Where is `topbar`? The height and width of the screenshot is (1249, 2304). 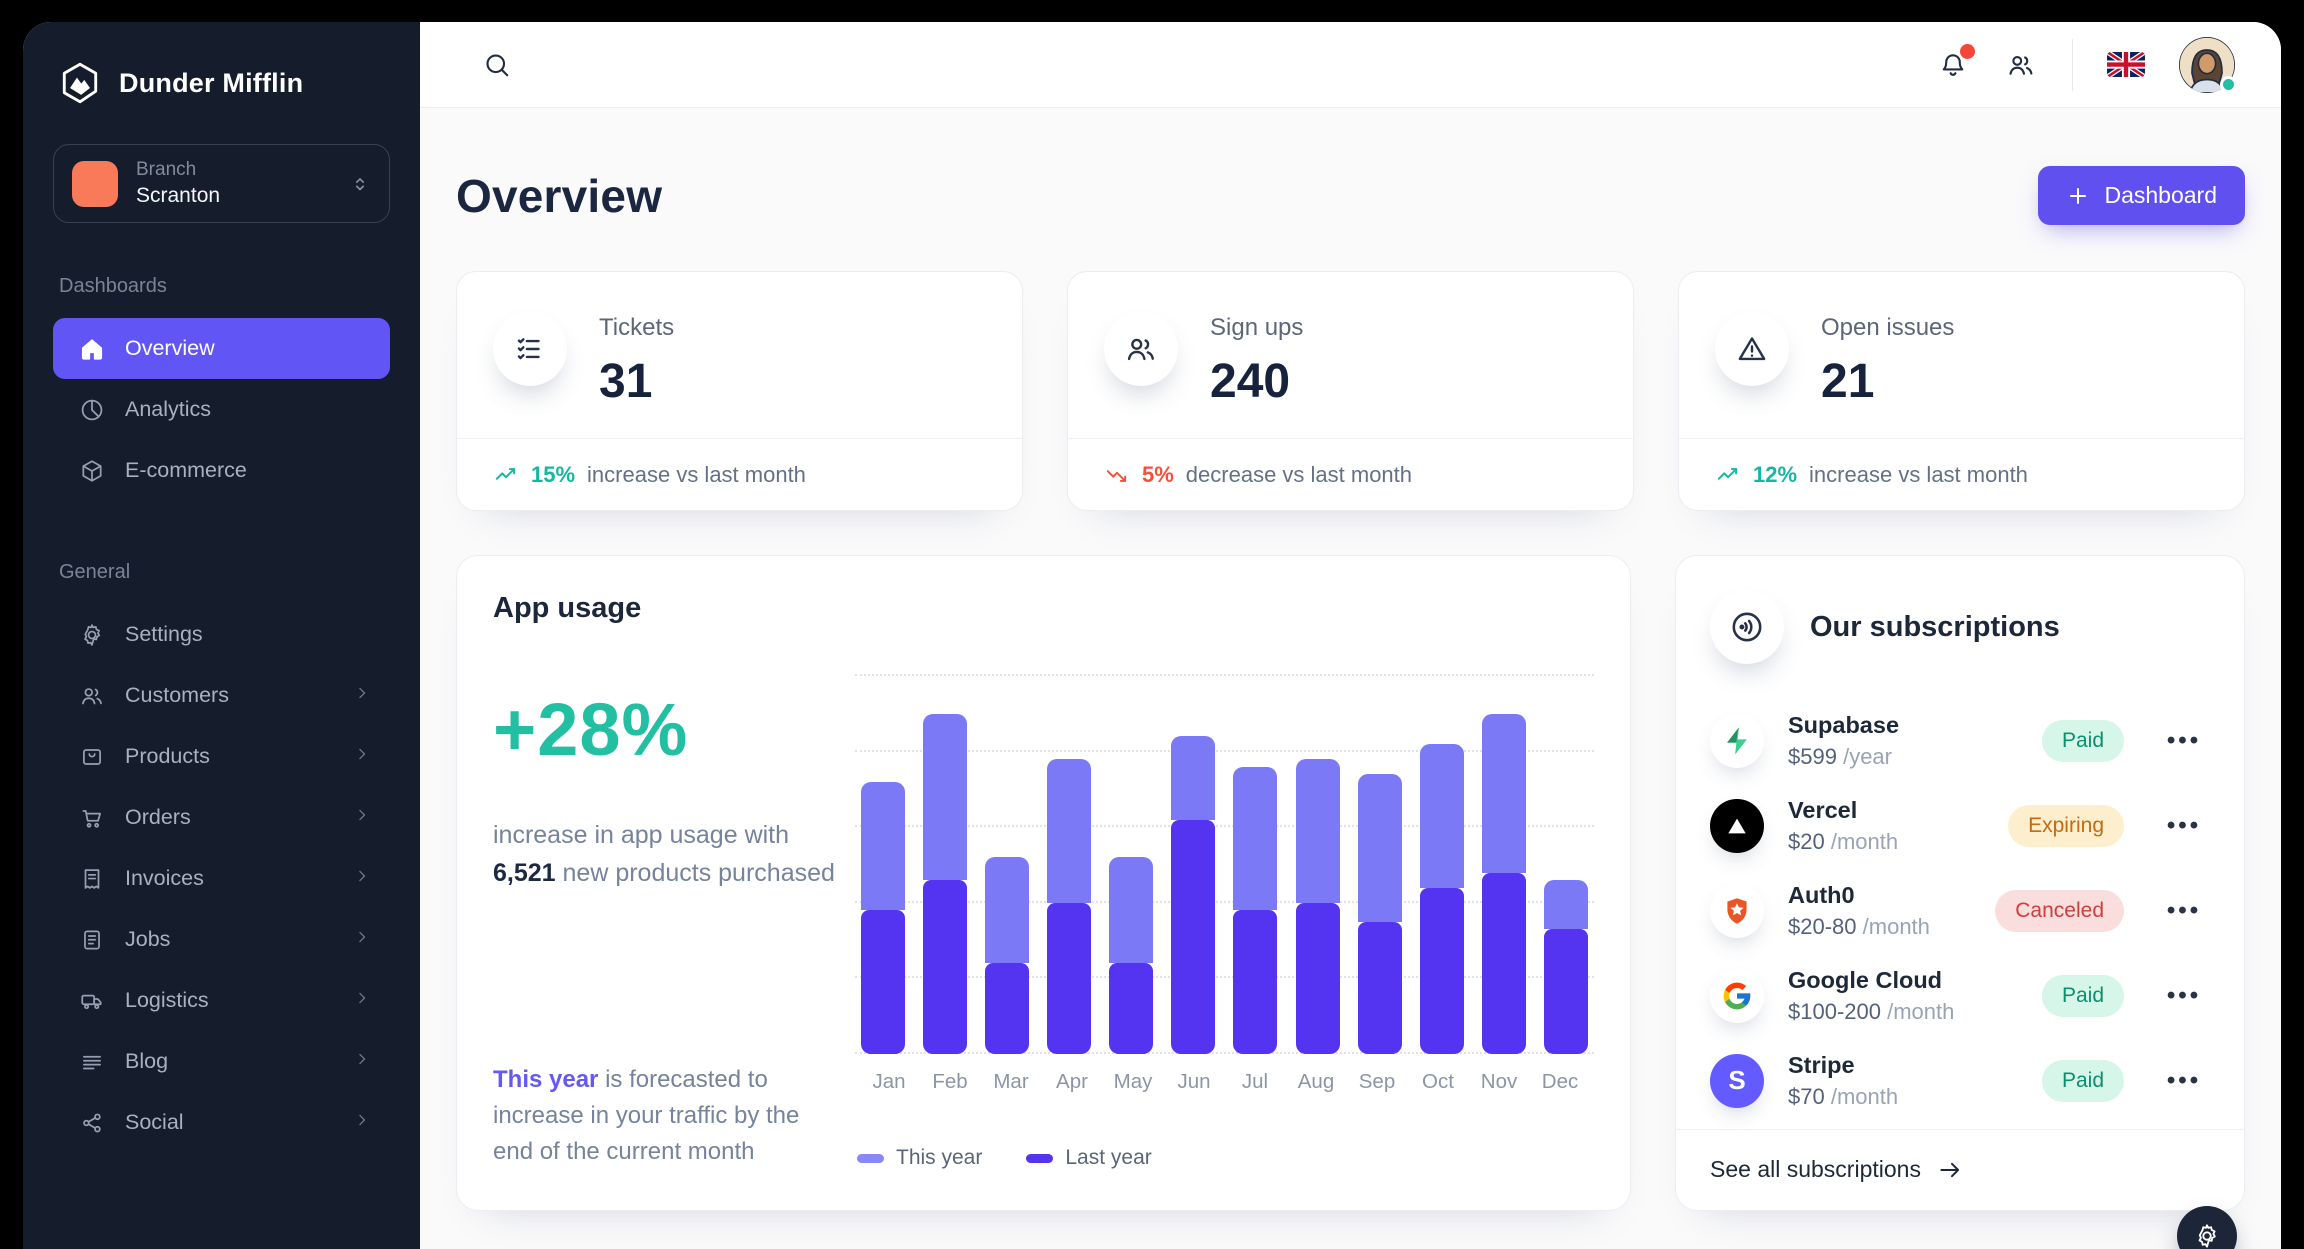
topbar is located at coordinates (1350, 65).